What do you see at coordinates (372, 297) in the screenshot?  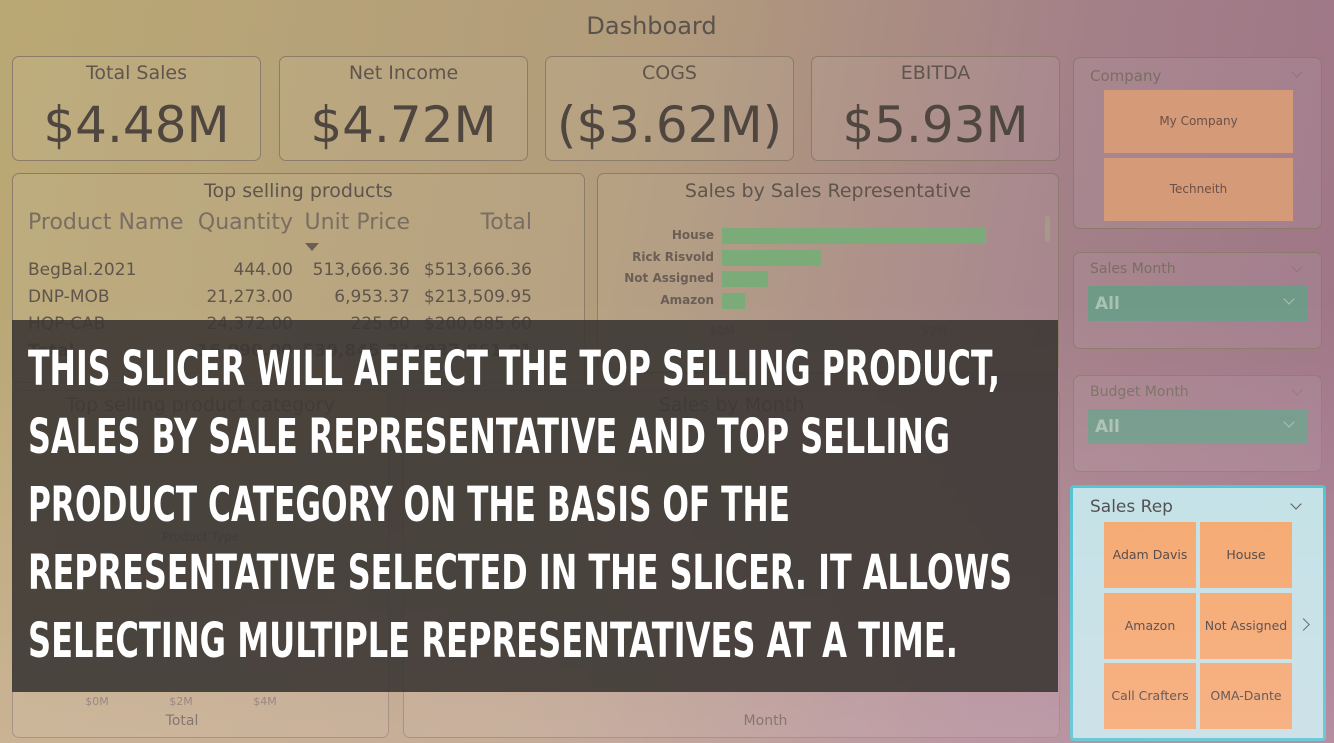 I see `table-cell: 6,953.37` at bounding box center [372, 297].